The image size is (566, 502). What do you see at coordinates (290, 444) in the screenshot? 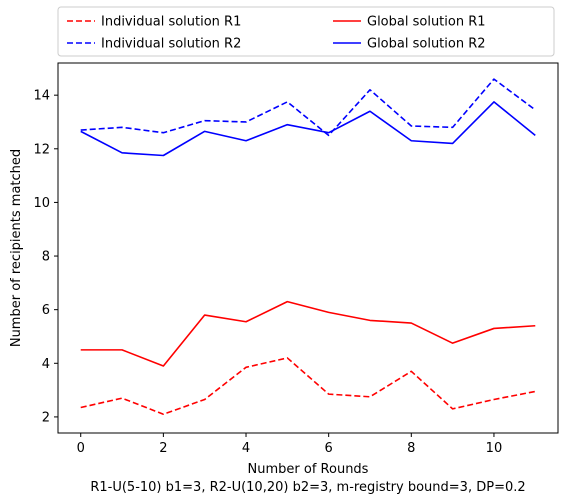
I see `x-axis: 0 2 4 6 8 10` at bounding box center [290, 444].